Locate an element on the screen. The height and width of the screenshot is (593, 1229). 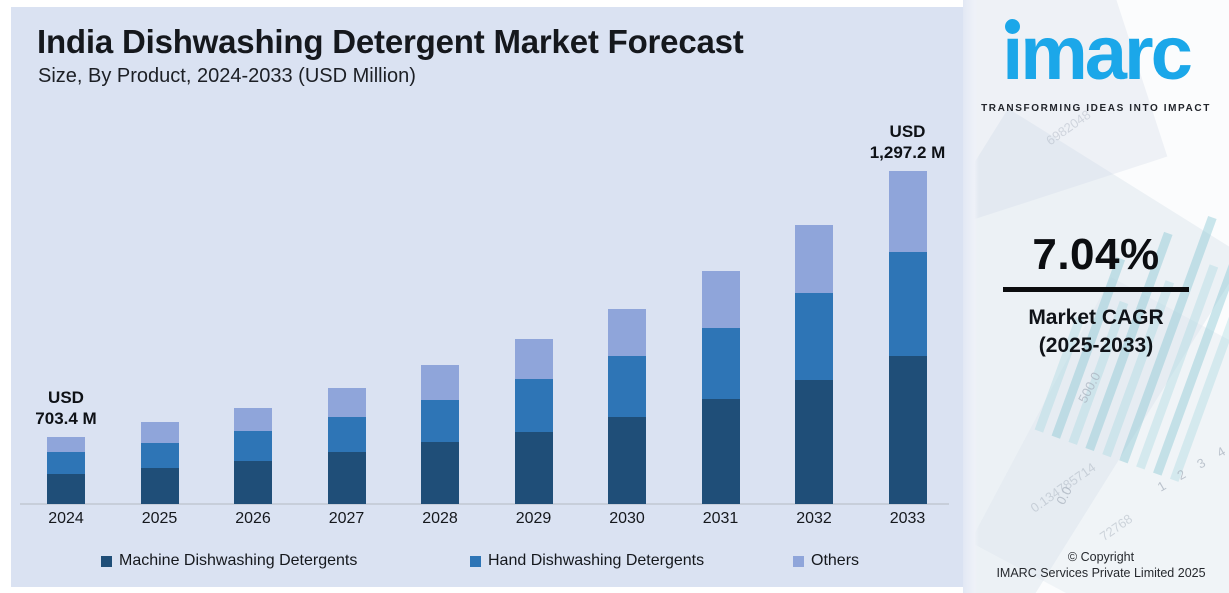
legend-label-machine: Machine Dishwashing Detergents is located at coordinates (238, 560).